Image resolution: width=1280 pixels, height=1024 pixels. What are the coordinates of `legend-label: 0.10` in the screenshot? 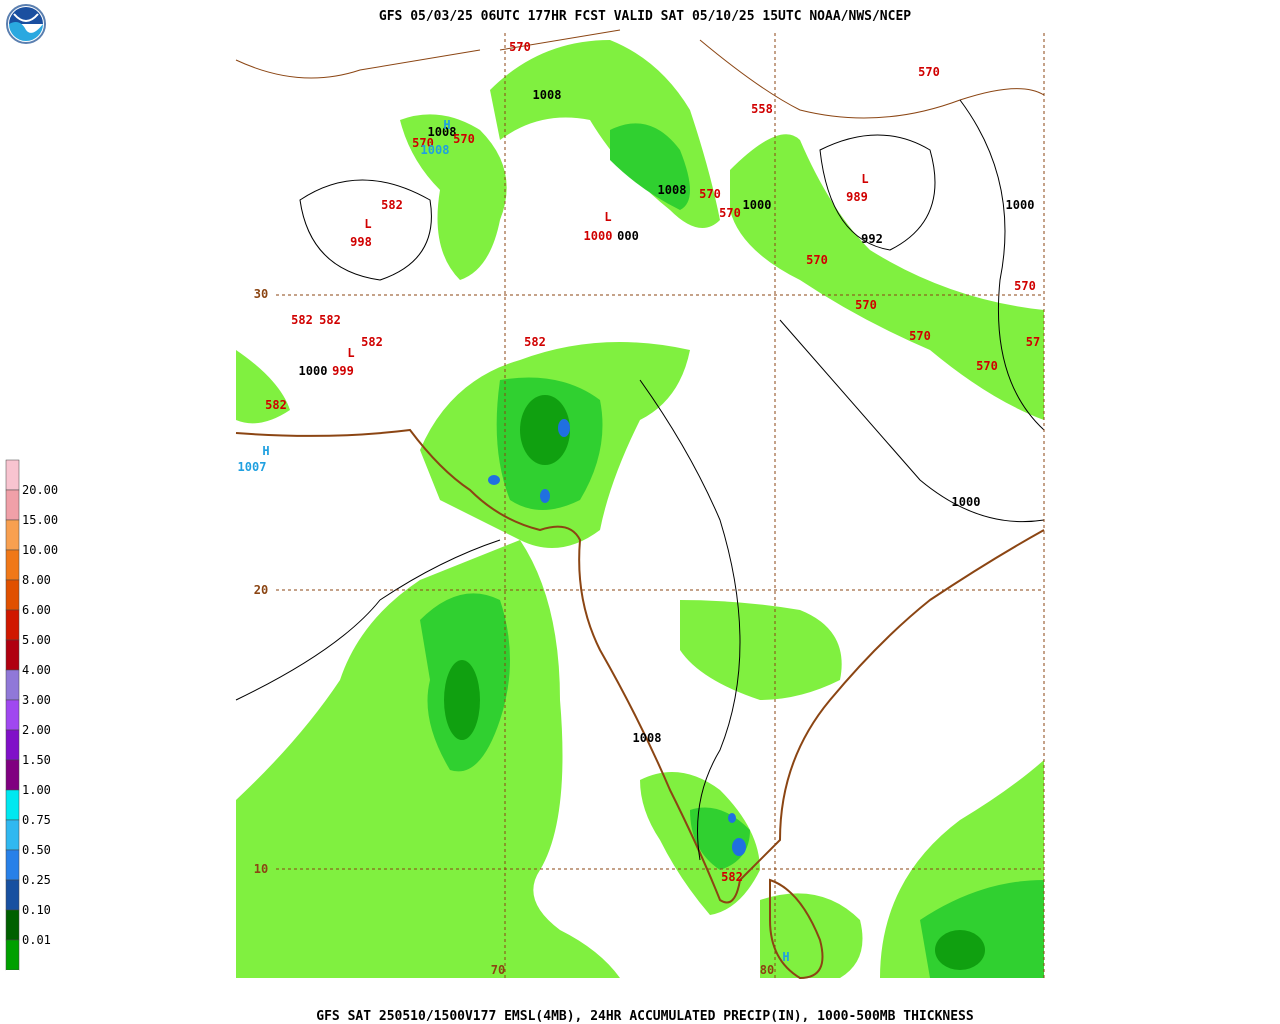 It's located at (36, 910).